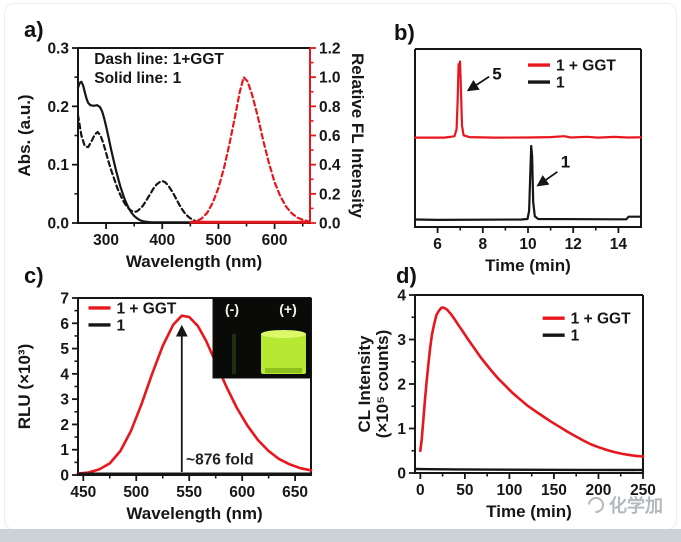 The height and width of the screenshot is (542, 681). What do you see at coordinates (527, 244) in the screenshot?
I see `svg-text: 10` at bounding box center [527, 244].